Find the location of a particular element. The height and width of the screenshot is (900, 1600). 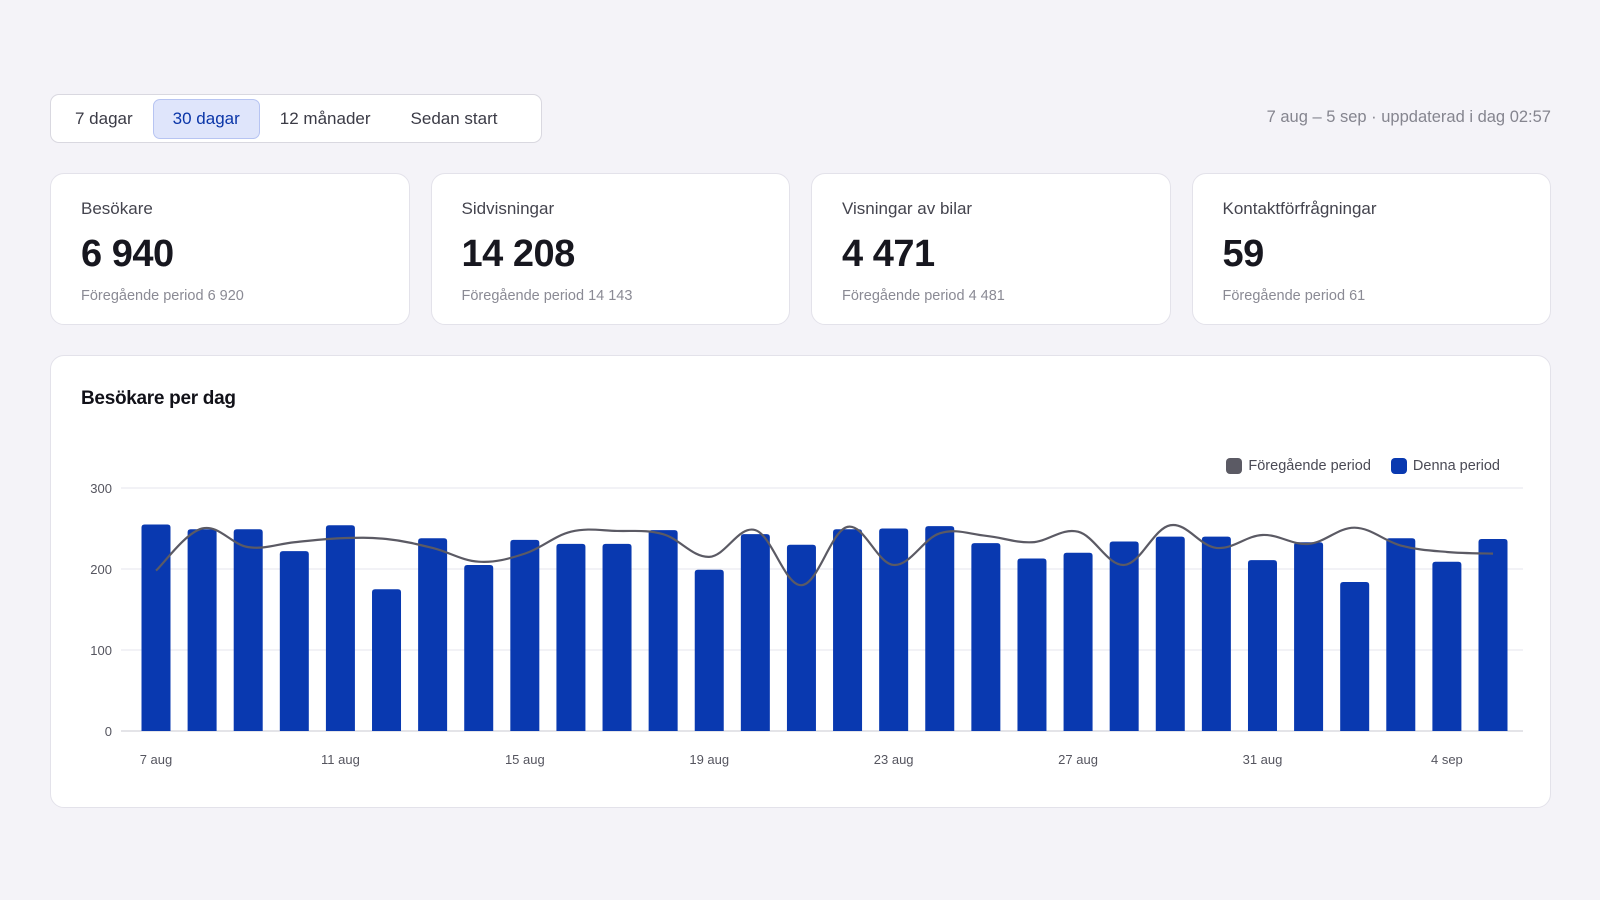

bar-23-aug is located at coordinates (894, 629).